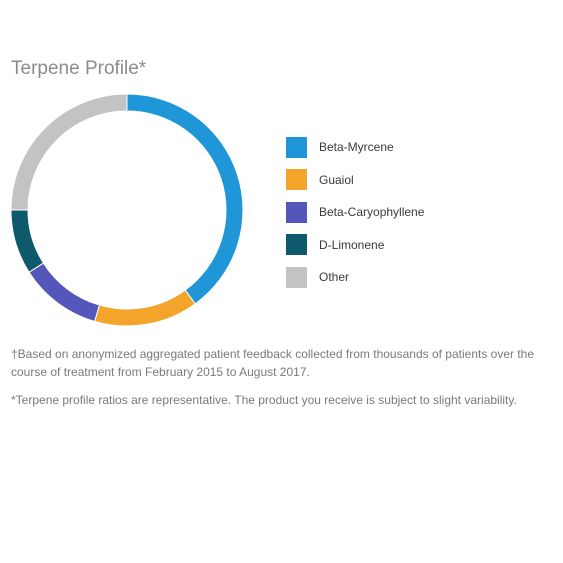  Describe the element at coordinates (79, 68) in the screenshot. I see `chart-title: Terpene Profile*` at that location.